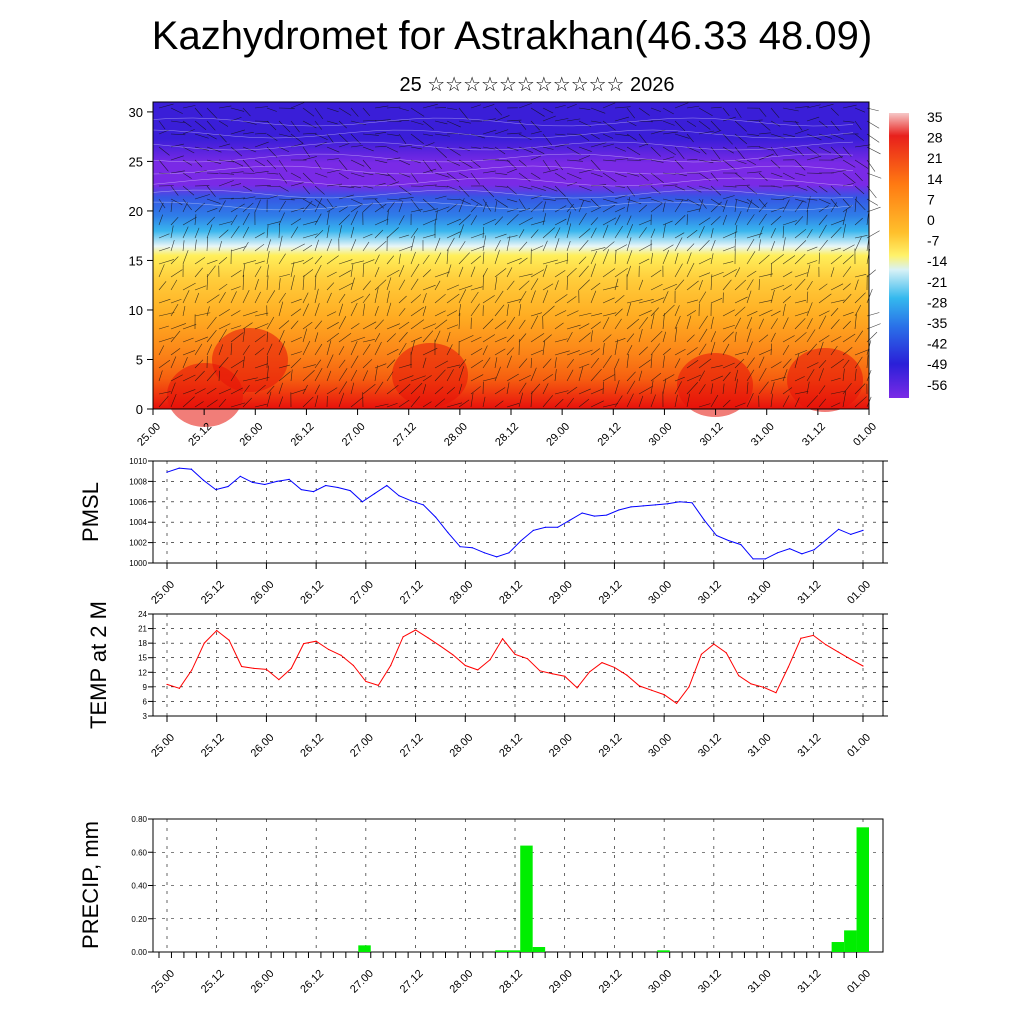 This screenshot has height=1024, width=1024. I want to click on colorbar-label: -49, so click(937, 364).